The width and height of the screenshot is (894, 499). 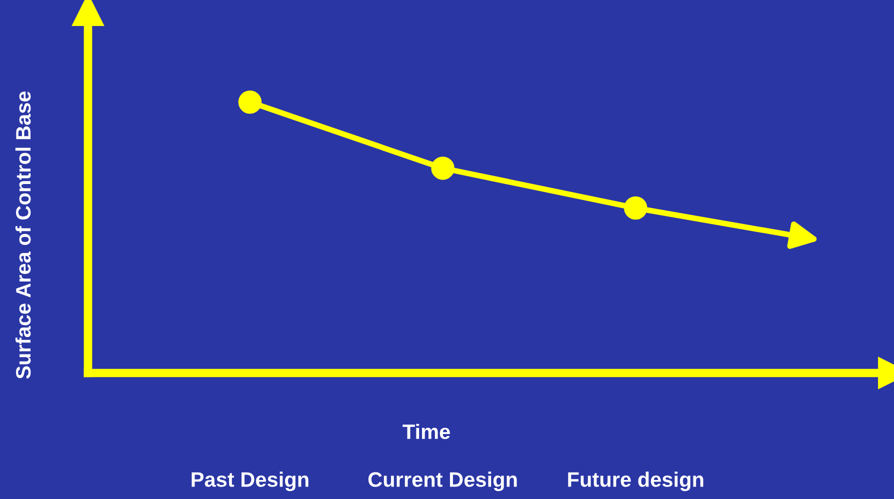 What do you see at coordinates (426, 432) in the screenshot?
I see `x-axis-title: Time` at bounding box center [426, 432].